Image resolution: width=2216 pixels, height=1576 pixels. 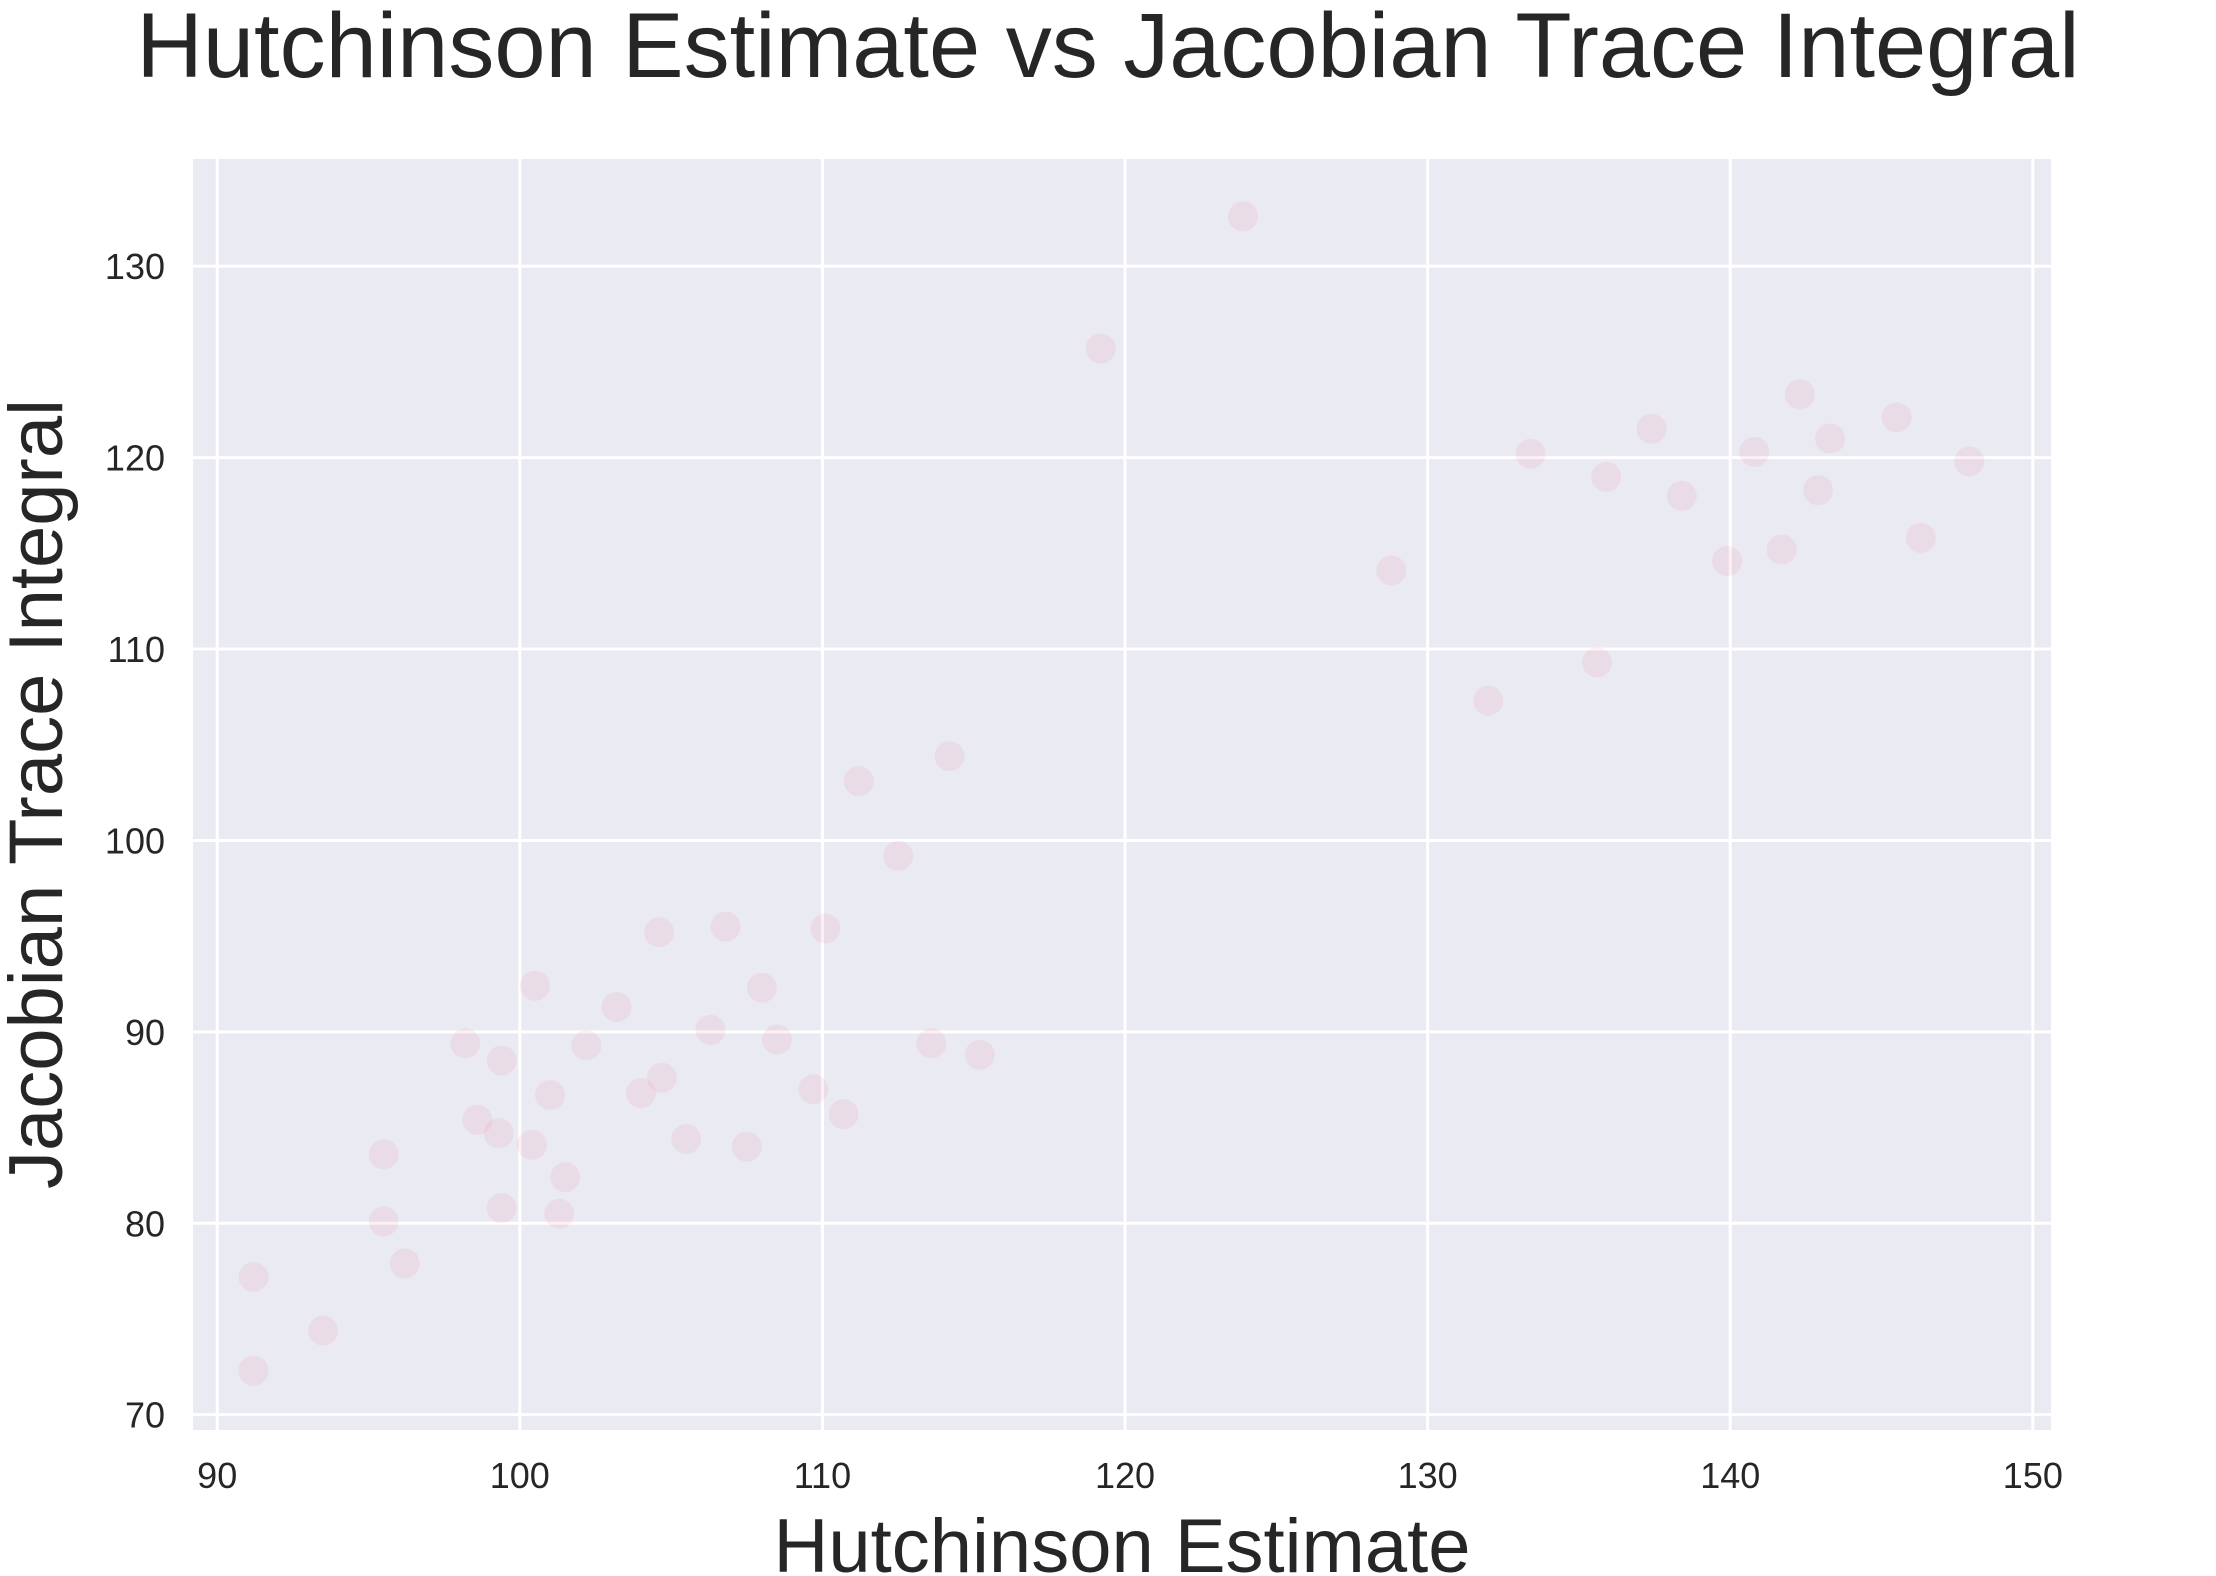 What do you see at coordinates (135, 266) in the screenshot?
I see `y-tick-label: 130` at bounding box center [135, 266].